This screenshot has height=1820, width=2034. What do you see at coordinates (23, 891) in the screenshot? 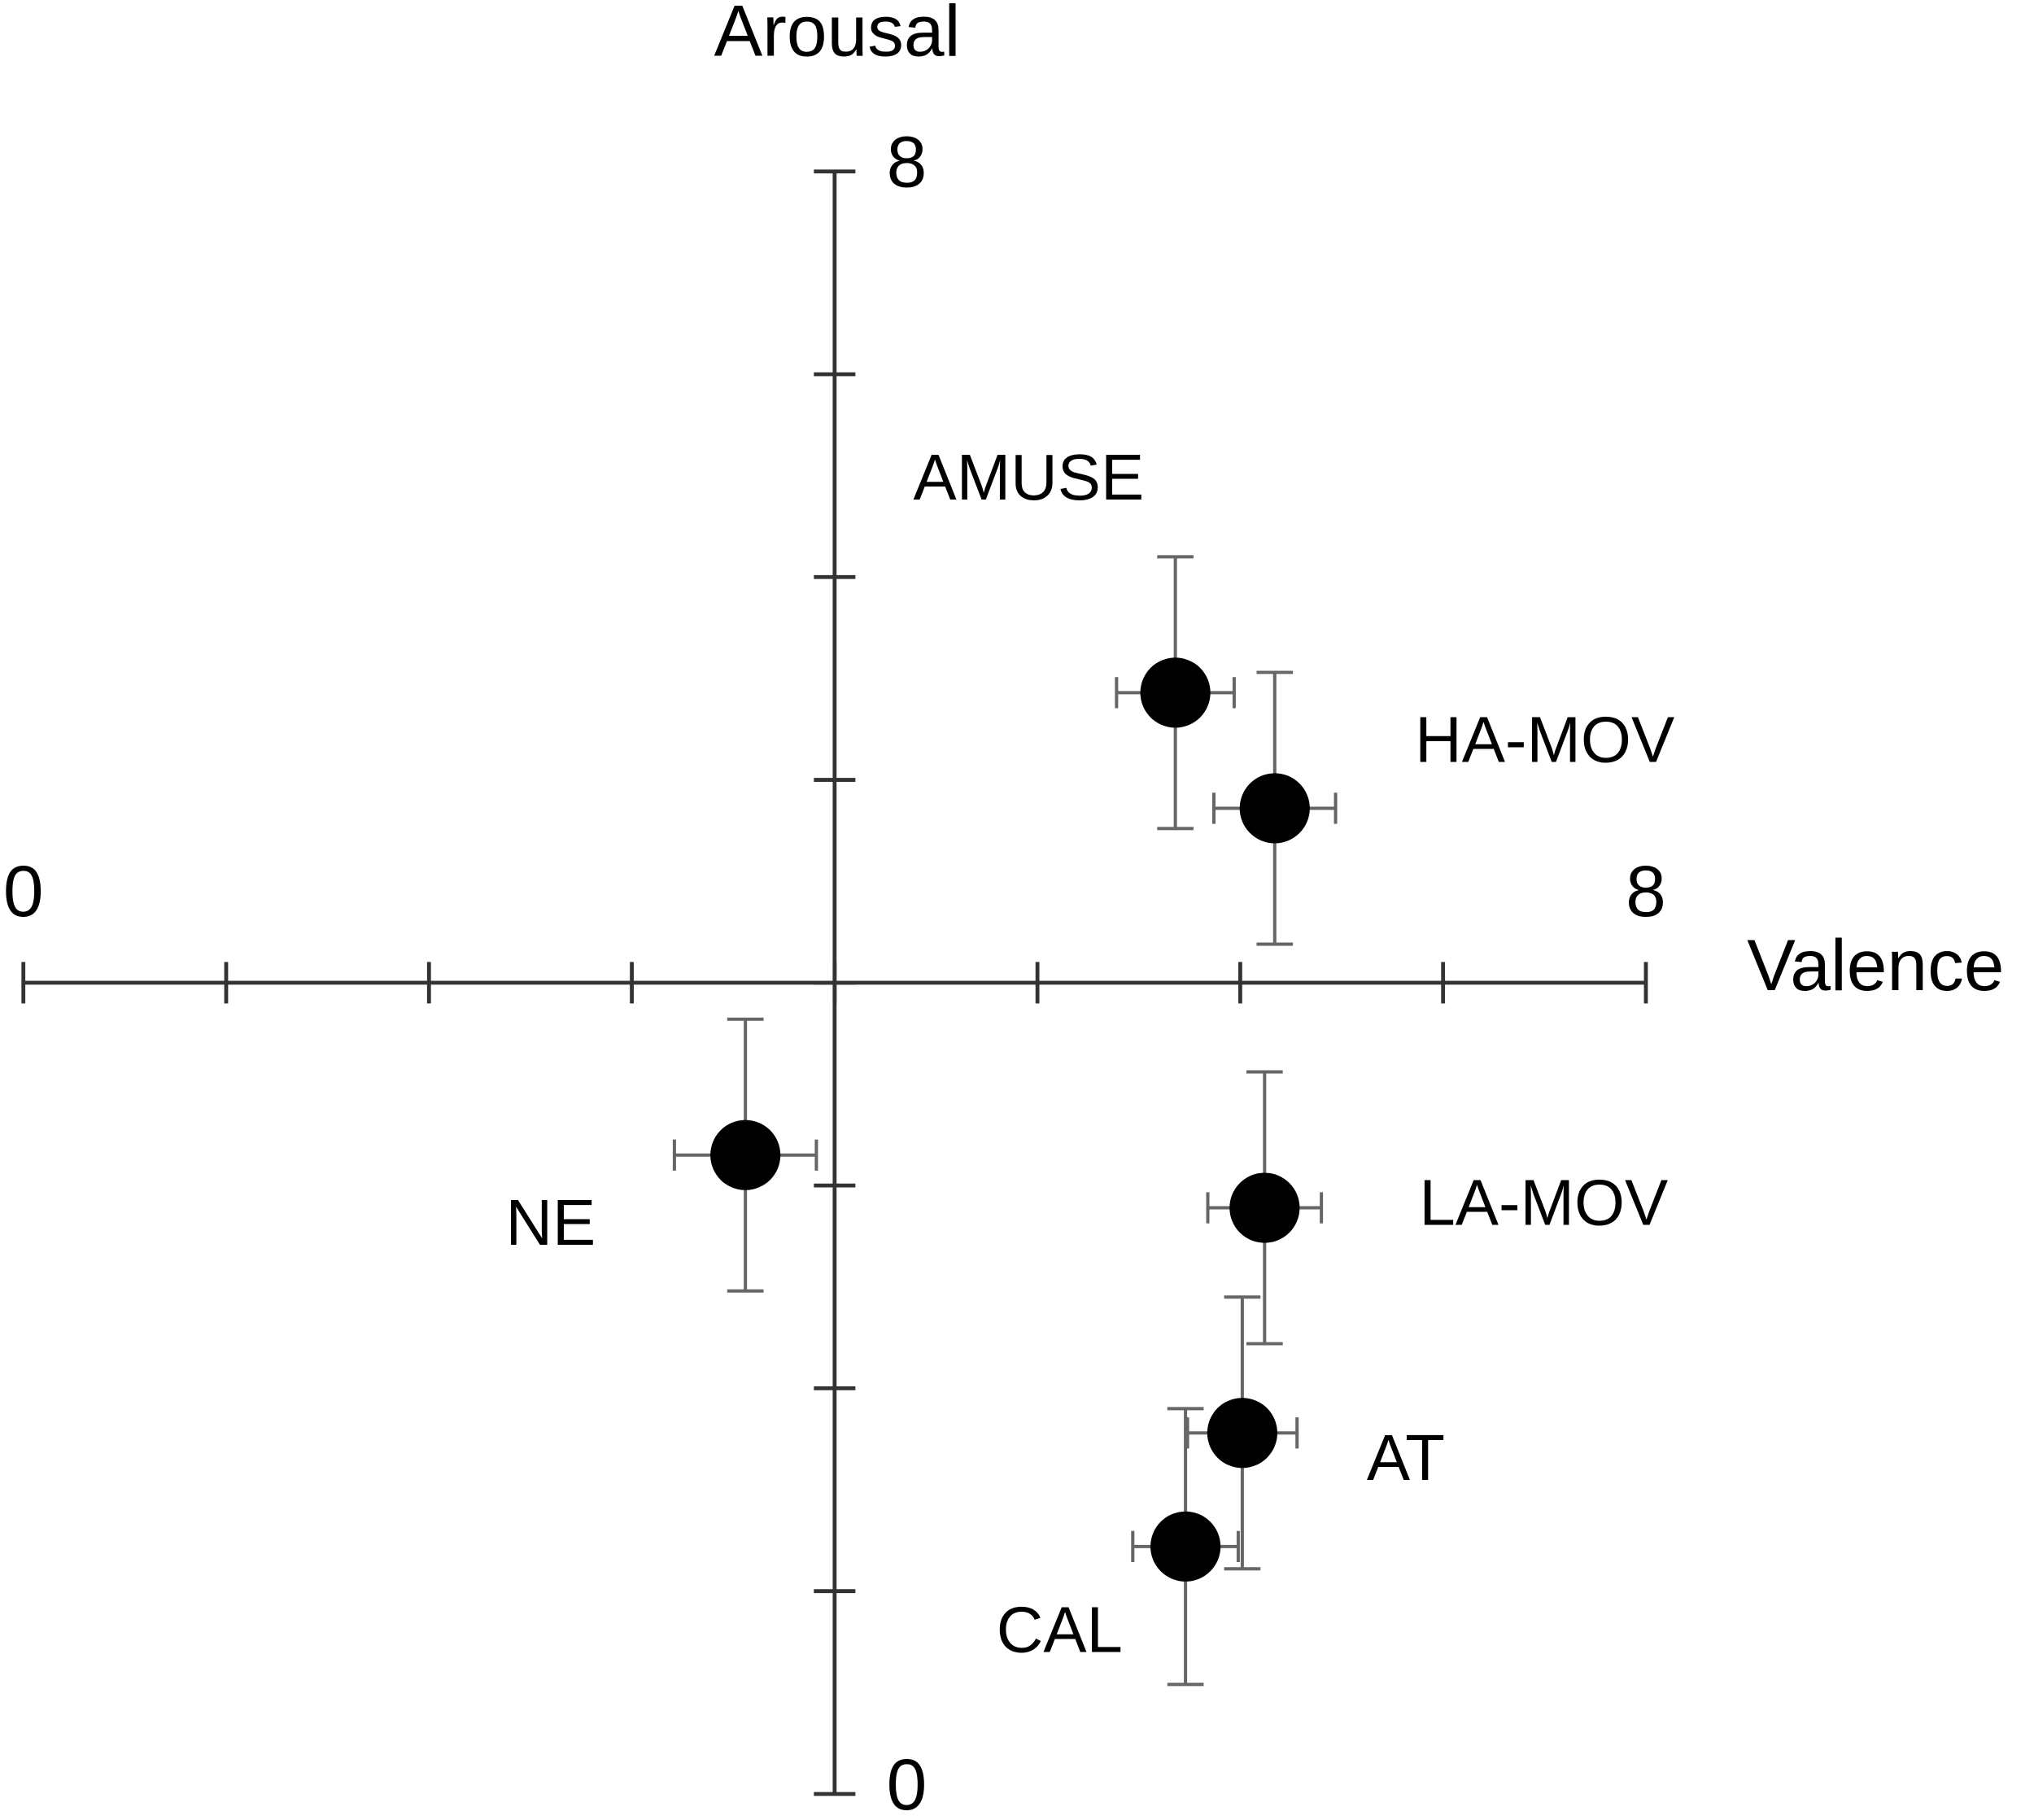
I see `x-tick-label: 0` at bounding box center [23, 891].